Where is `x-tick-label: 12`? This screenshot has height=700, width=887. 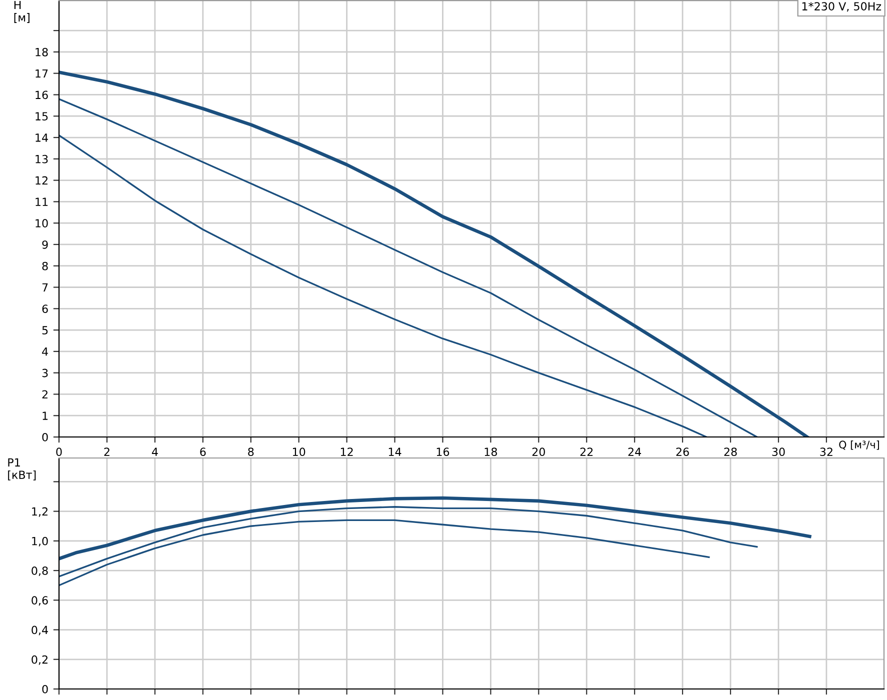
x-tick-label: 12 is located at coordinates (346, 452).